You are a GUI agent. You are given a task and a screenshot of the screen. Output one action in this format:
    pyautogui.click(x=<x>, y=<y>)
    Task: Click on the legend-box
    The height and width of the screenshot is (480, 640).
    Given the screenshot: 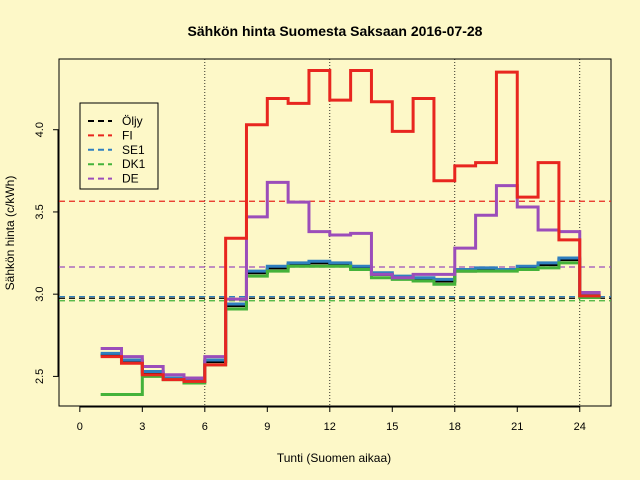 What is the action you would take?
    pyautogui.click(x=119, y=146)
    